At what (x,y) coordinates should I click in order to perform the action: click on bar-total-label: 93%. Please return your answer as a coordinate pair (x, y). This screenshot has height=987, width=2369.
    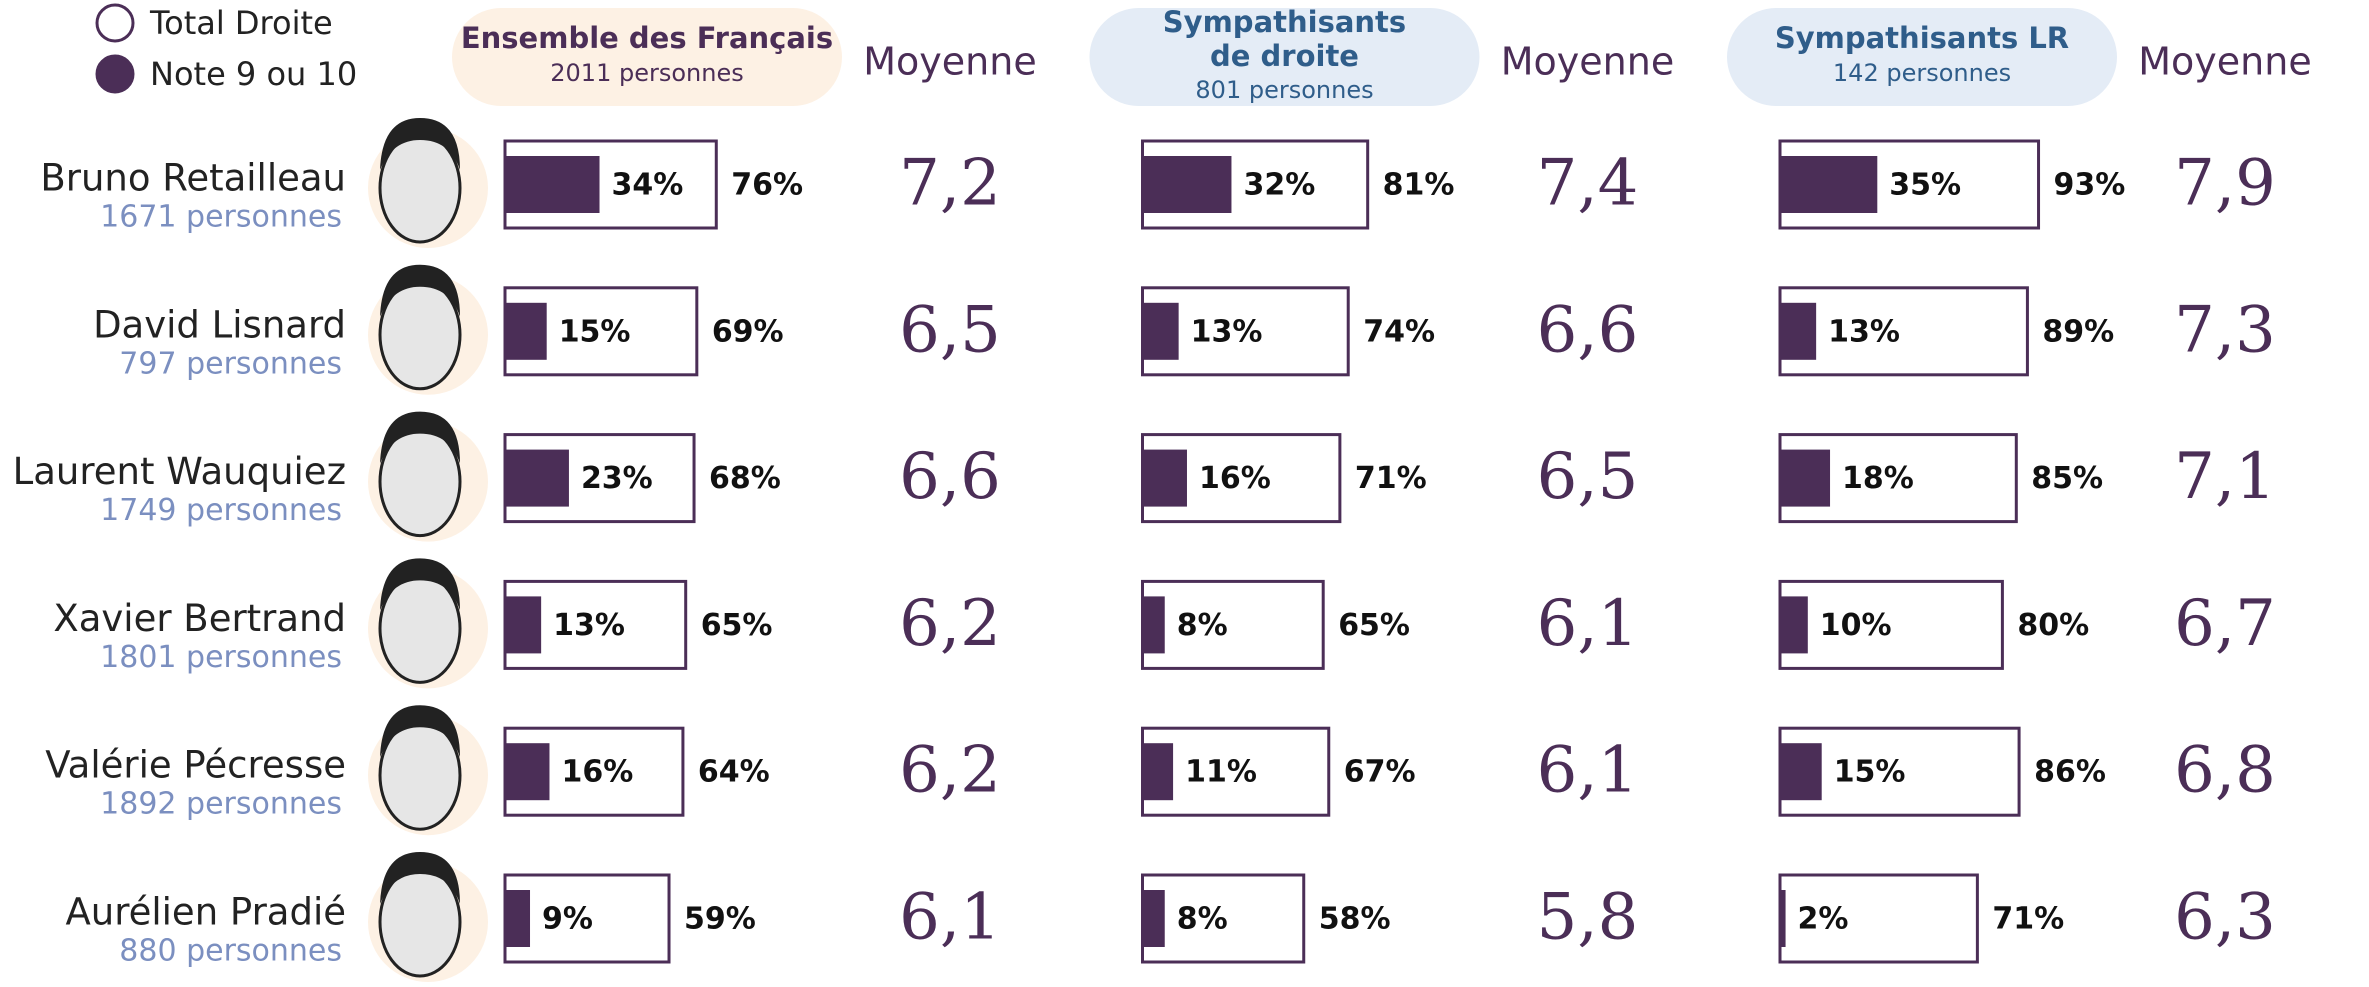
    Looking at the image, I should click on (2090, 185).